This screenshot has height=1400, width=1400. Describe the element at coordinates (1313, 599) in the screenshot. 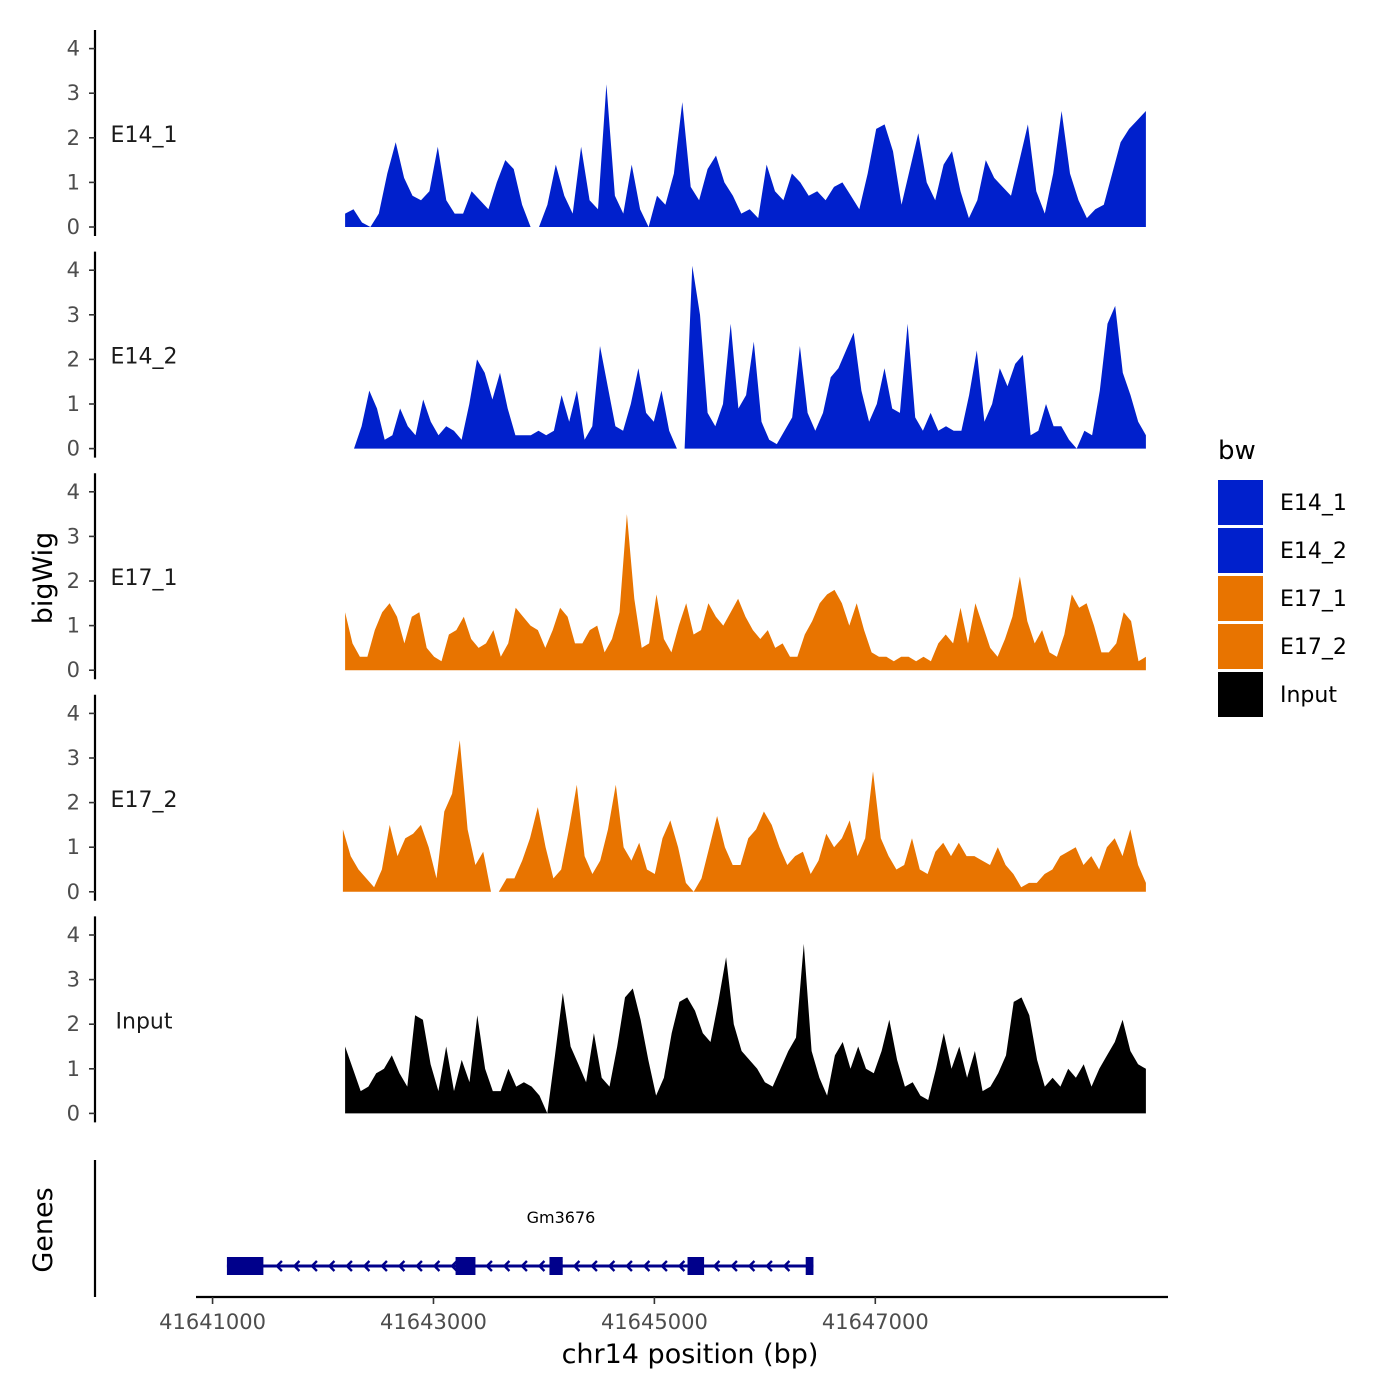

I see `legend-label: E17_1` at that location.